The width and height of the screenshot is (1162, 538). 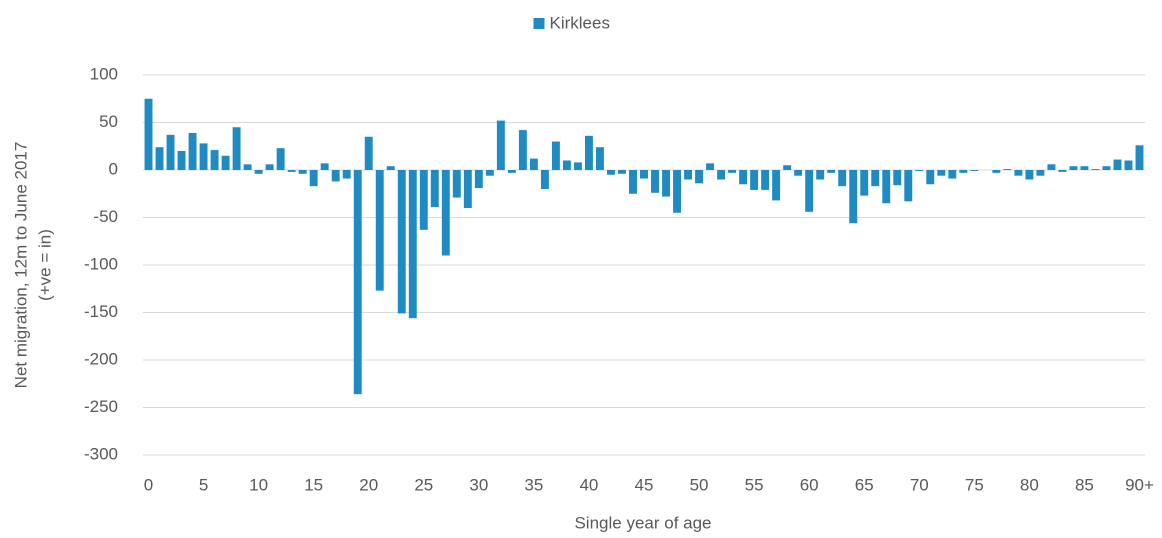 I want to click on x-tick-label: 85, so click(x=1084, y=484).